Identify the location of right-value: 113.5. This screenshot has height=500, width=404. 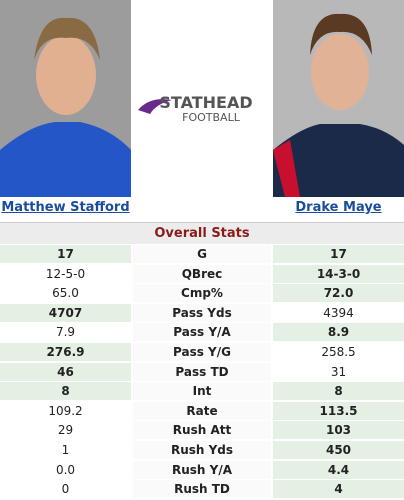
(338, 410).